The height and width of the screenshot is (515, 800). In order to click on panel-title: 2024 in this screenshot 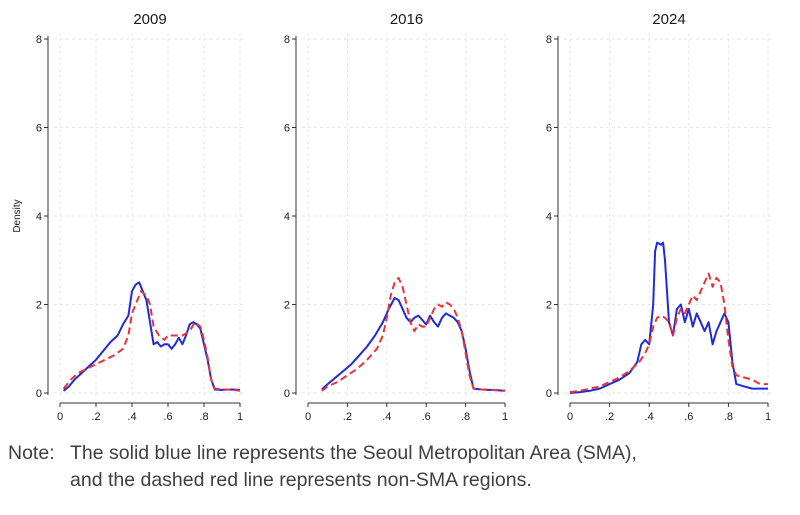, I will do `click(668, 19)`.